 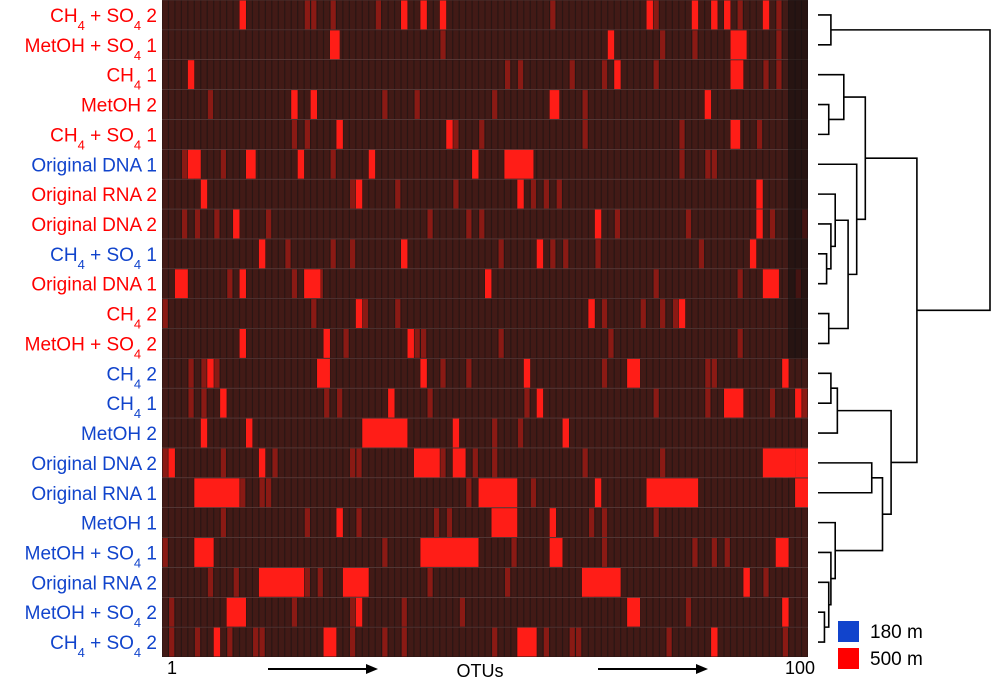 What do you see at coordinates (131, 407) in the screenshot?
I see `row-label: CH4 1` at bounding box center [131, 407].